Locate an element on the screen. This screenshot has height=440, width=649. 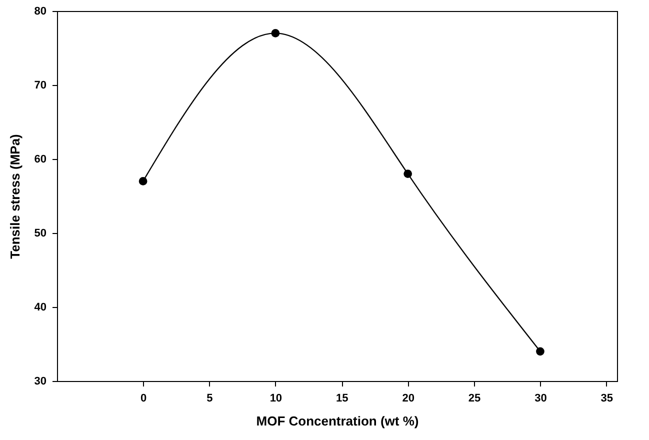
x-tick-label: 10 is located at coordinates (276, 398).